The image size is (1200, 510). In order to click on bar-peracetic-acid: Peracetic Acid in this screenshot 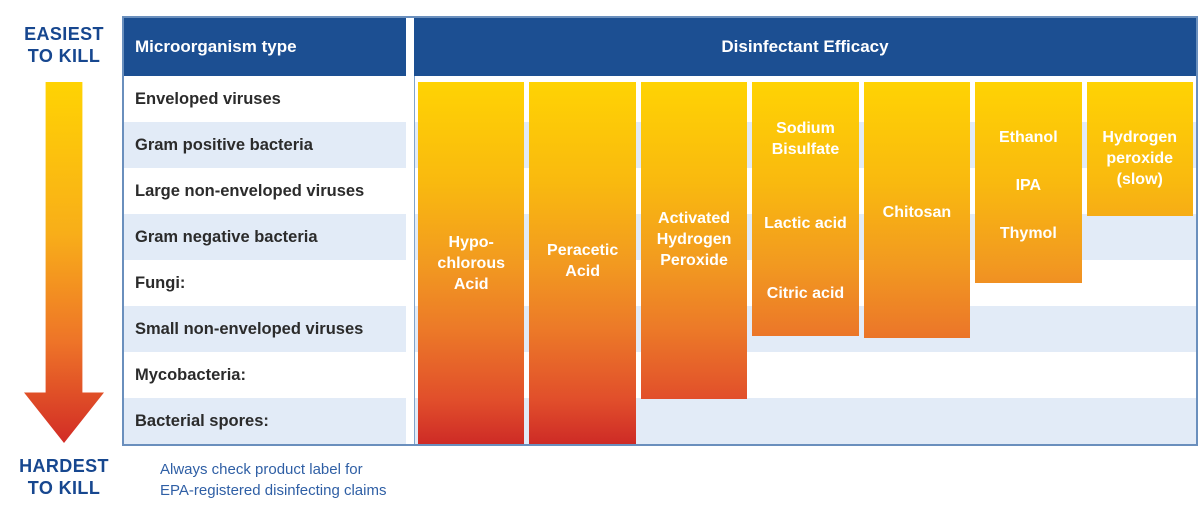, I will do `click(582, 263)`.